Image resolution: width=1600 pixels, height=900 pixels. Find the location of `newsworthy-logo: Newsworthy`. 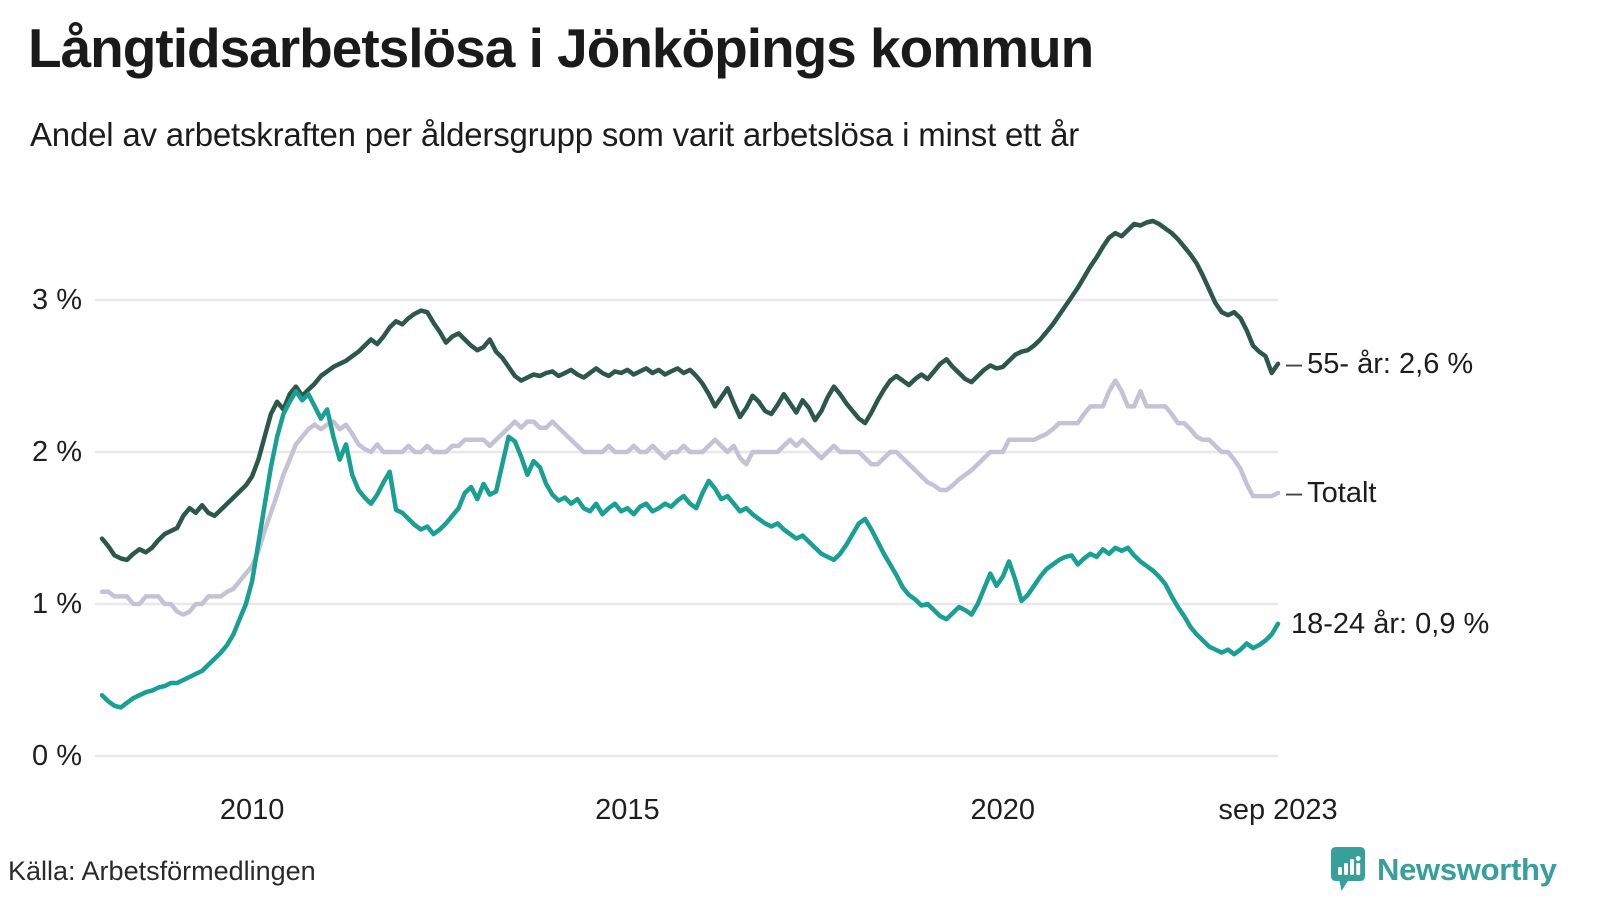

newsworthy-logo: Newsworthy is located at coordinates (1461, 870).